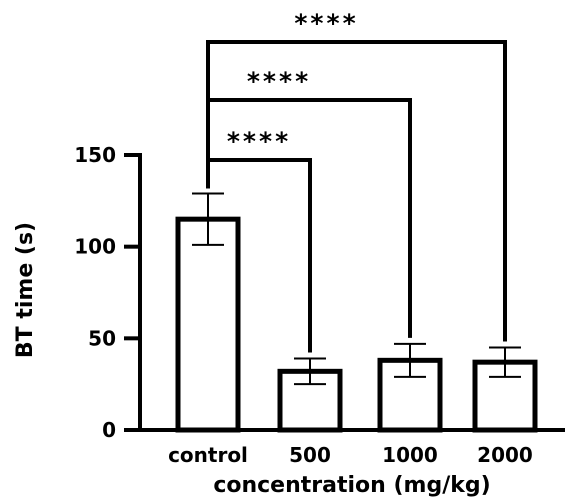  Describe the element at coordinates (505, 362) in the screenshot. I see `error-bar-2000` at that location.